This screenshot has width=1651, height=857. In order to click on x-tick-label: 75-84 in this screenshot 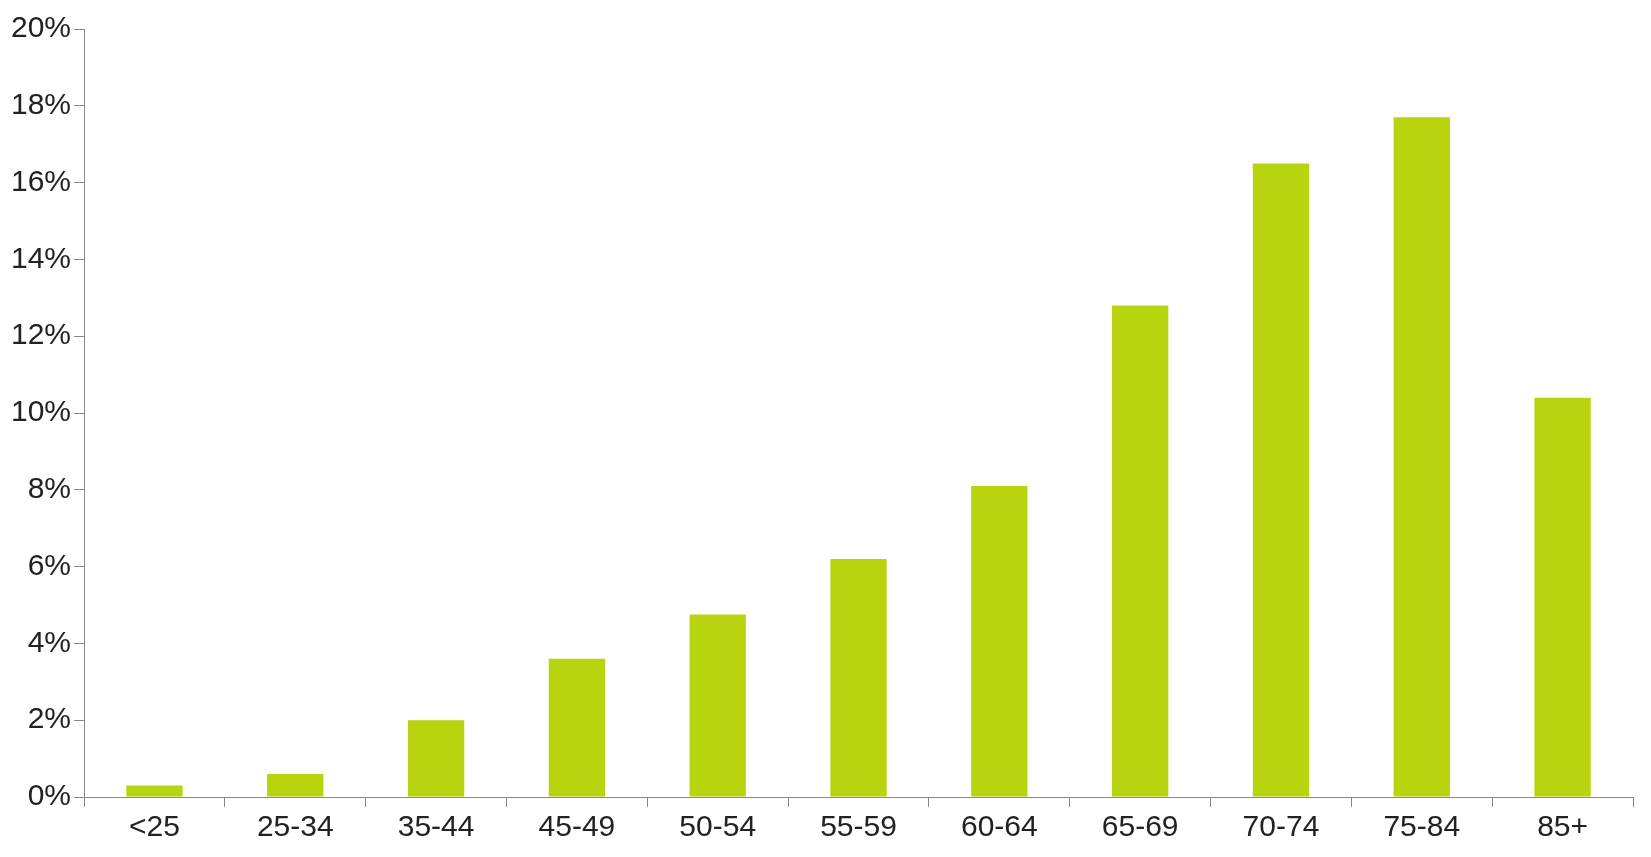, I will do `click(1422, 826)`.